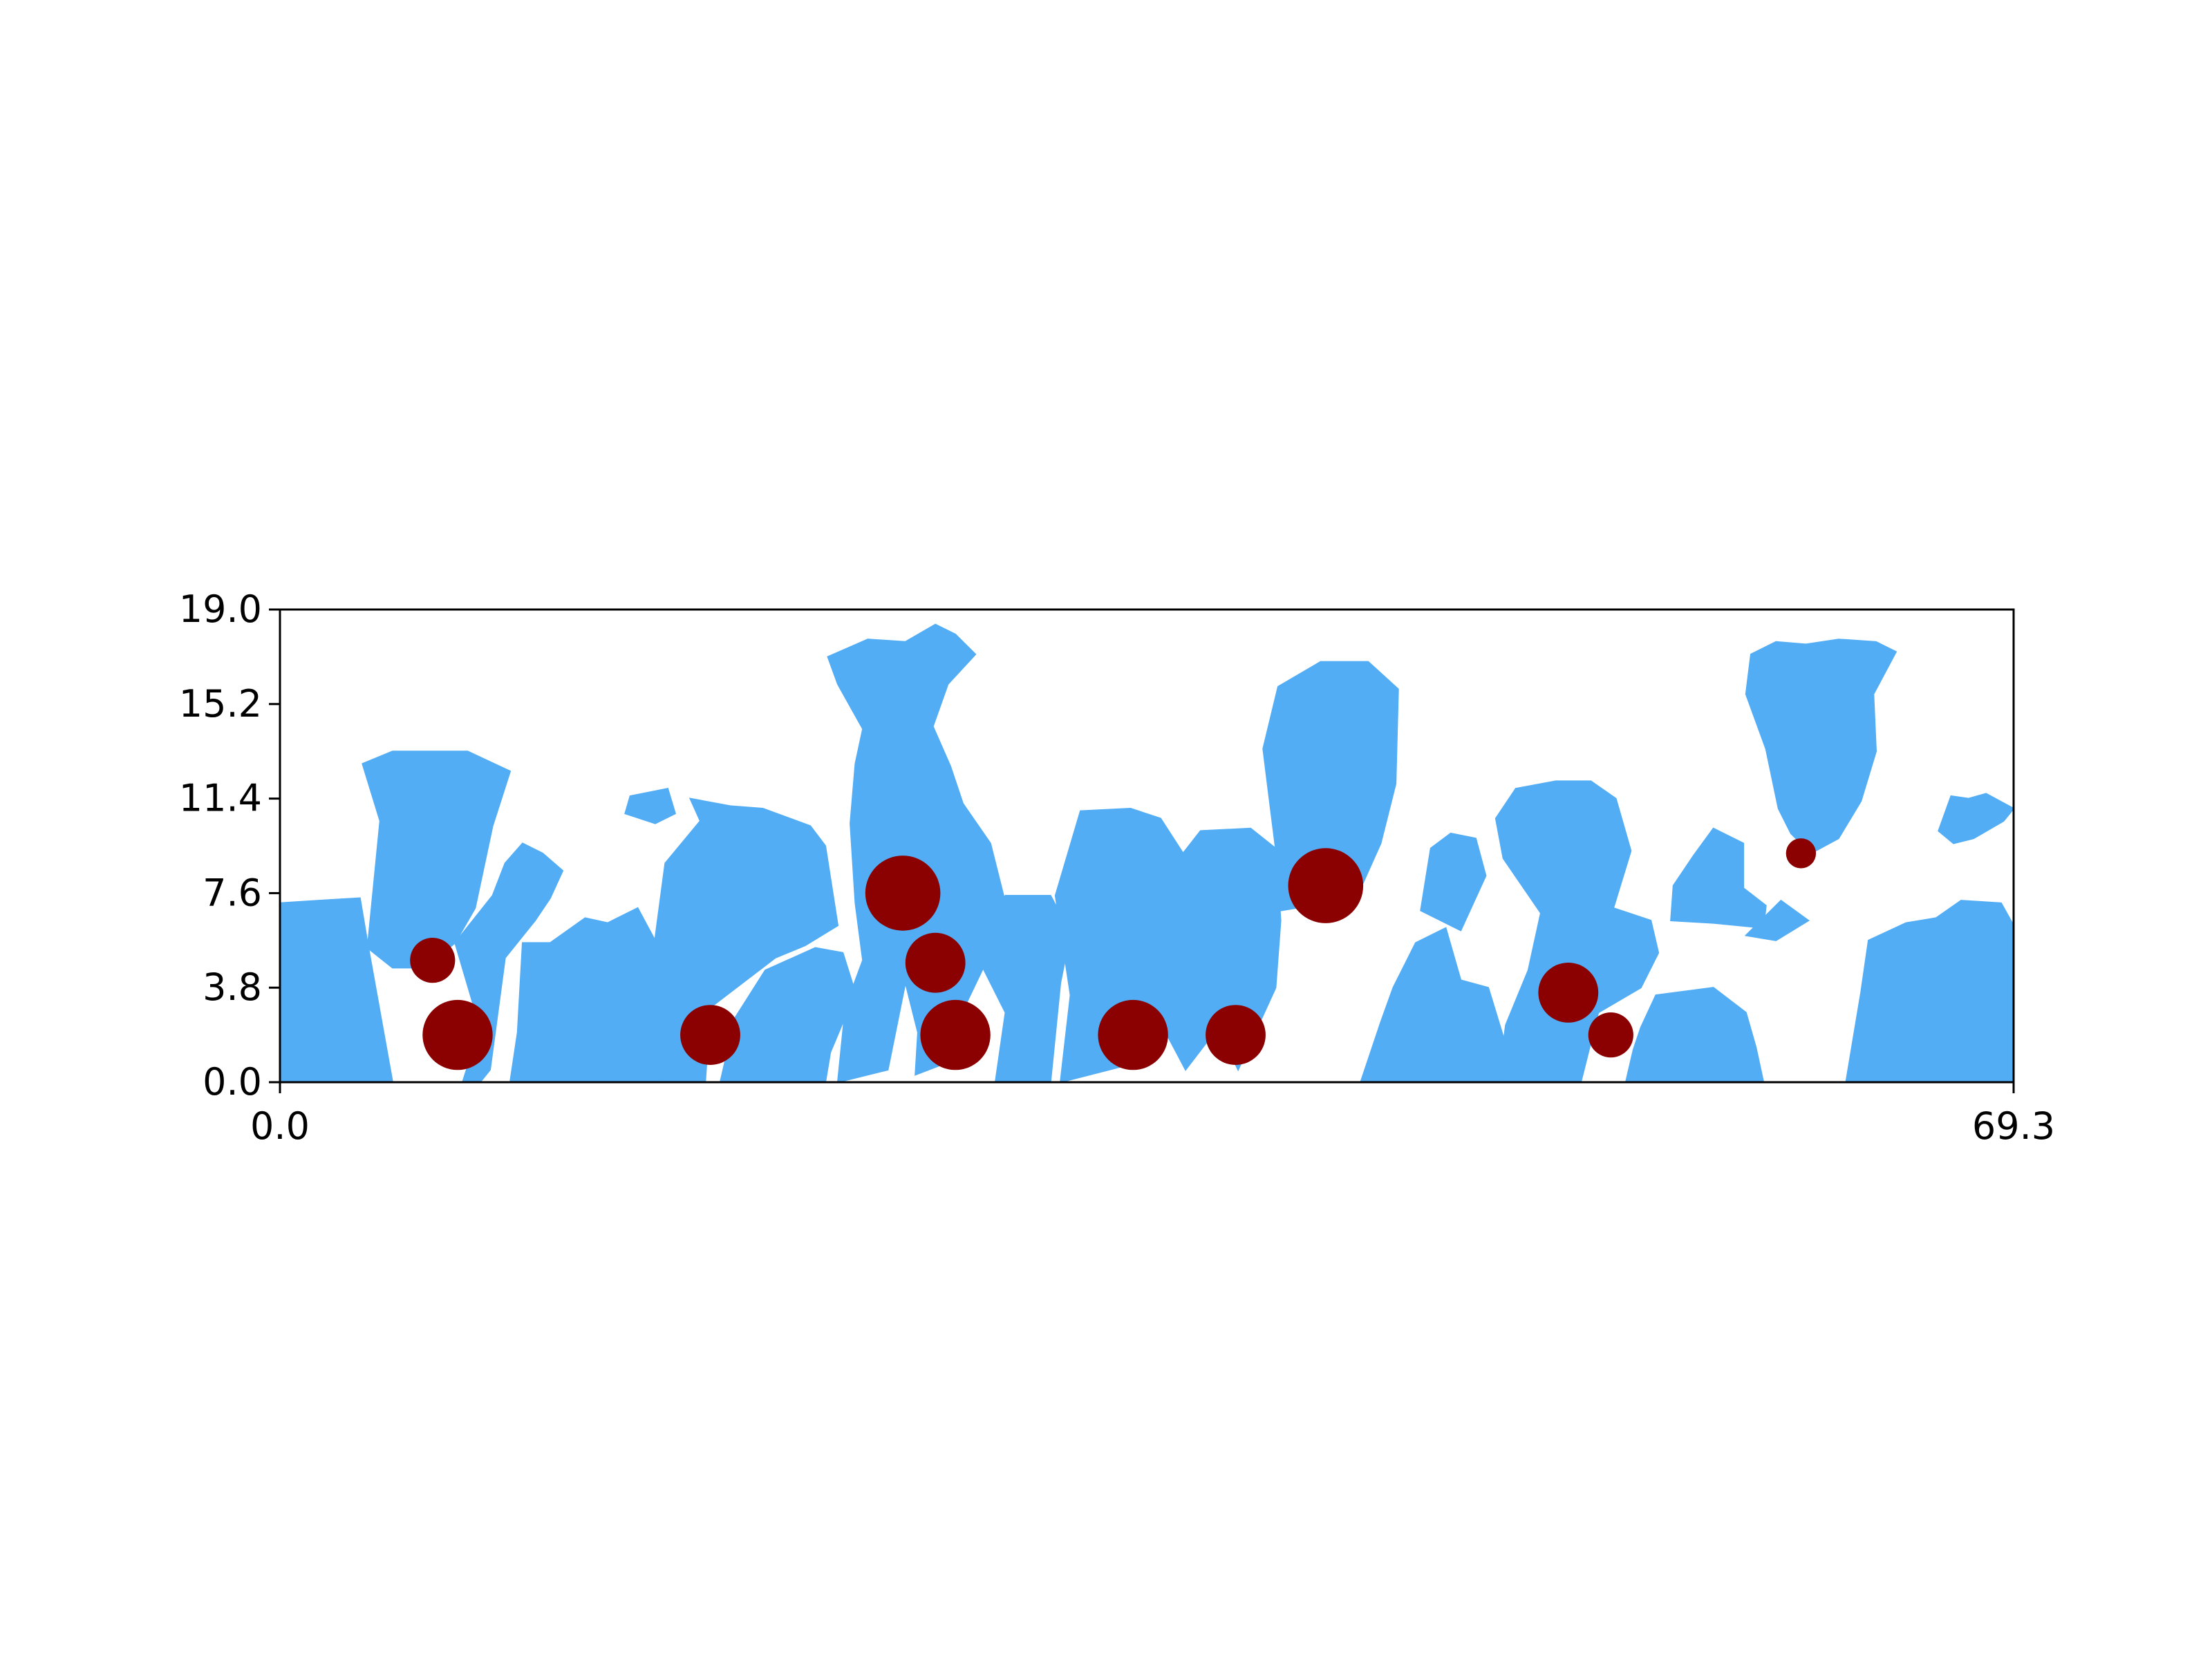 Image resolution: width=2212 pixels, height=1662 pixels. What do you see at coordinates (221, 799) in the screenshot?
I see `y-tick-label: 11.4` at bounding box center [221, 799].